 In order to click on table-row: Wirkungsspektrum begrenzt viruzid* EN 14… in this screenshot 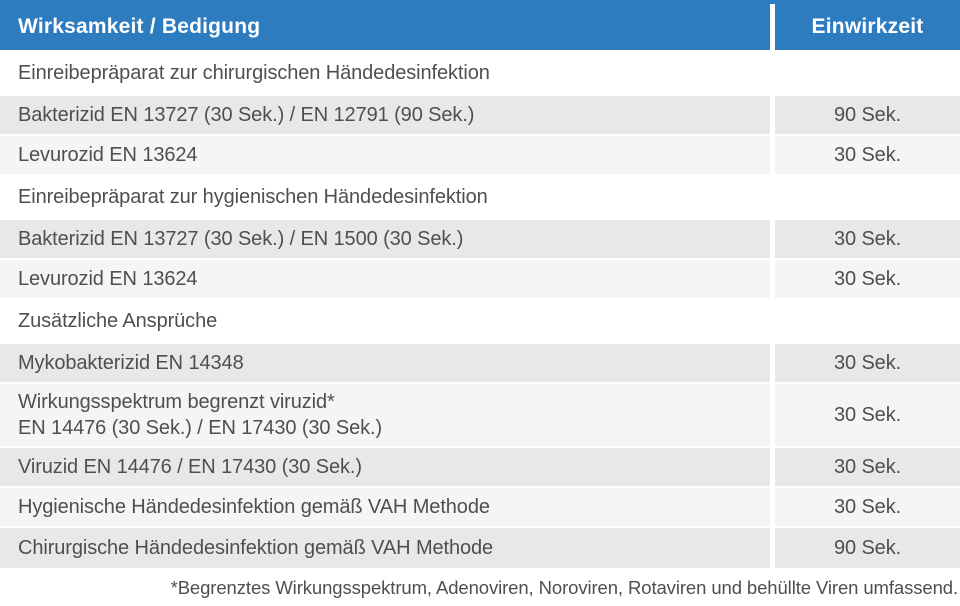, I will do `click(480, 415)`.